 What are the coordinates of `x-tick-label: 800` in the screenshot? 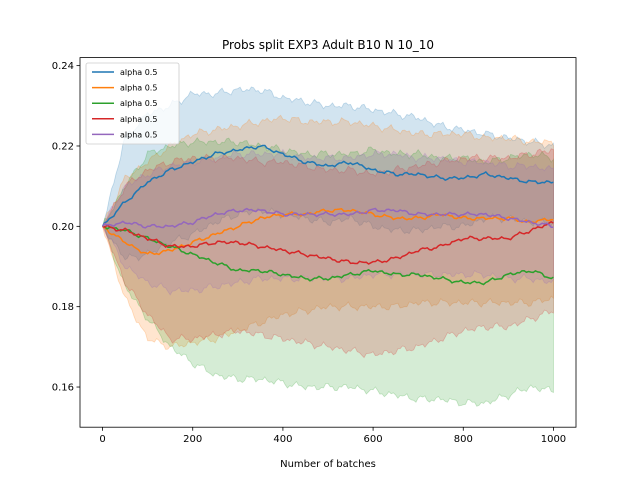 It's located at (463, 439).